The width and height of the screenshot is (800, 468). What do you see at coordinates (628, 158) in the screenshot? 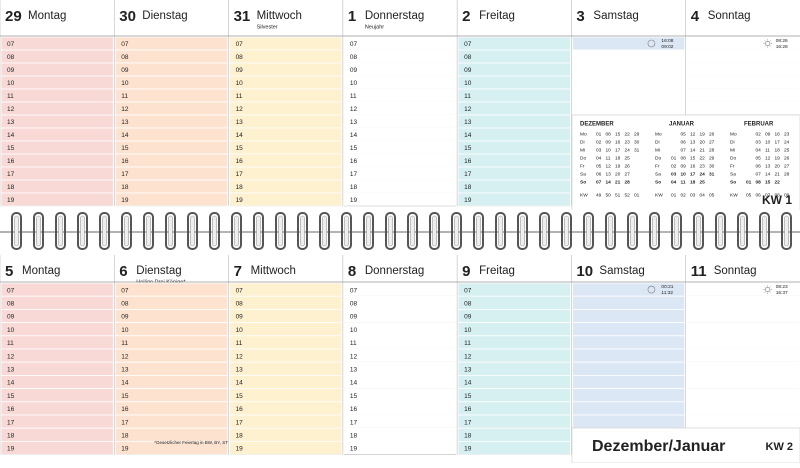
I see `mini-cal-day: 25` at bounding box center [628, 158].